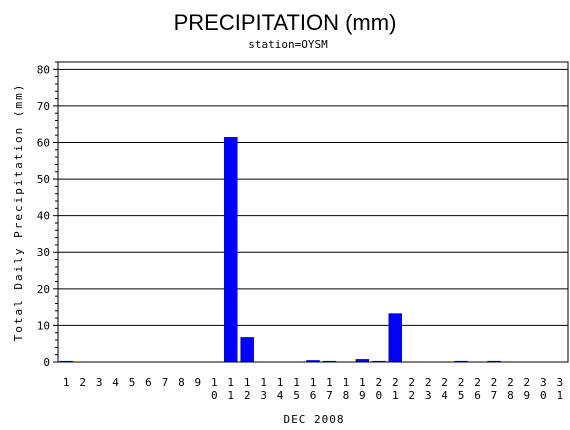 This screenshot has width=570, height=430. What do you see at coordinates (43, 216) in the screenshot?
I see `y-tick-label: 40` at bounding box center [43, 216].